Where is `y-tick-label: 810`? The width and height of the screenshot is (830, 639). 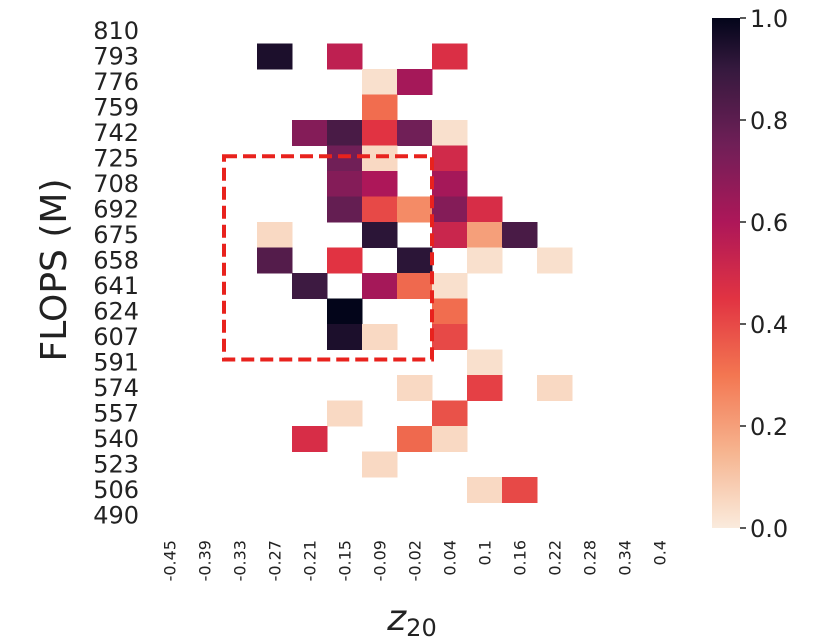 y-tick-label: 810 is located at coordinates (116, 31).